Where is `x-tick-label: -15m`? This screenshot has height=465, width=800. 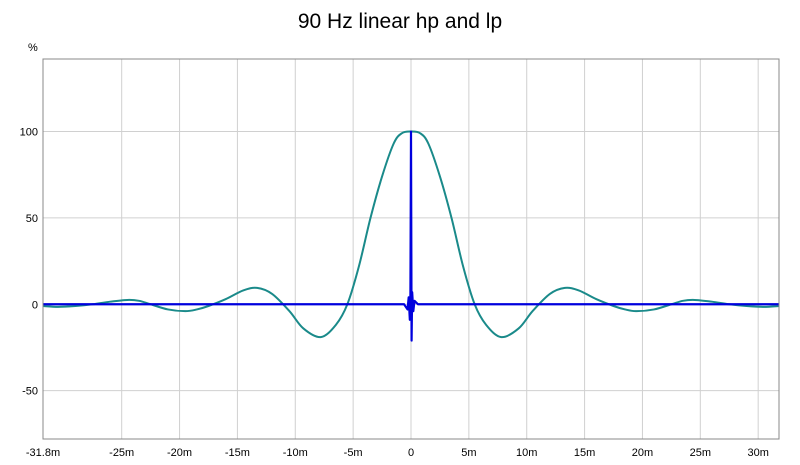 x-tick-label: -15m is located at coordinates (237, 453).